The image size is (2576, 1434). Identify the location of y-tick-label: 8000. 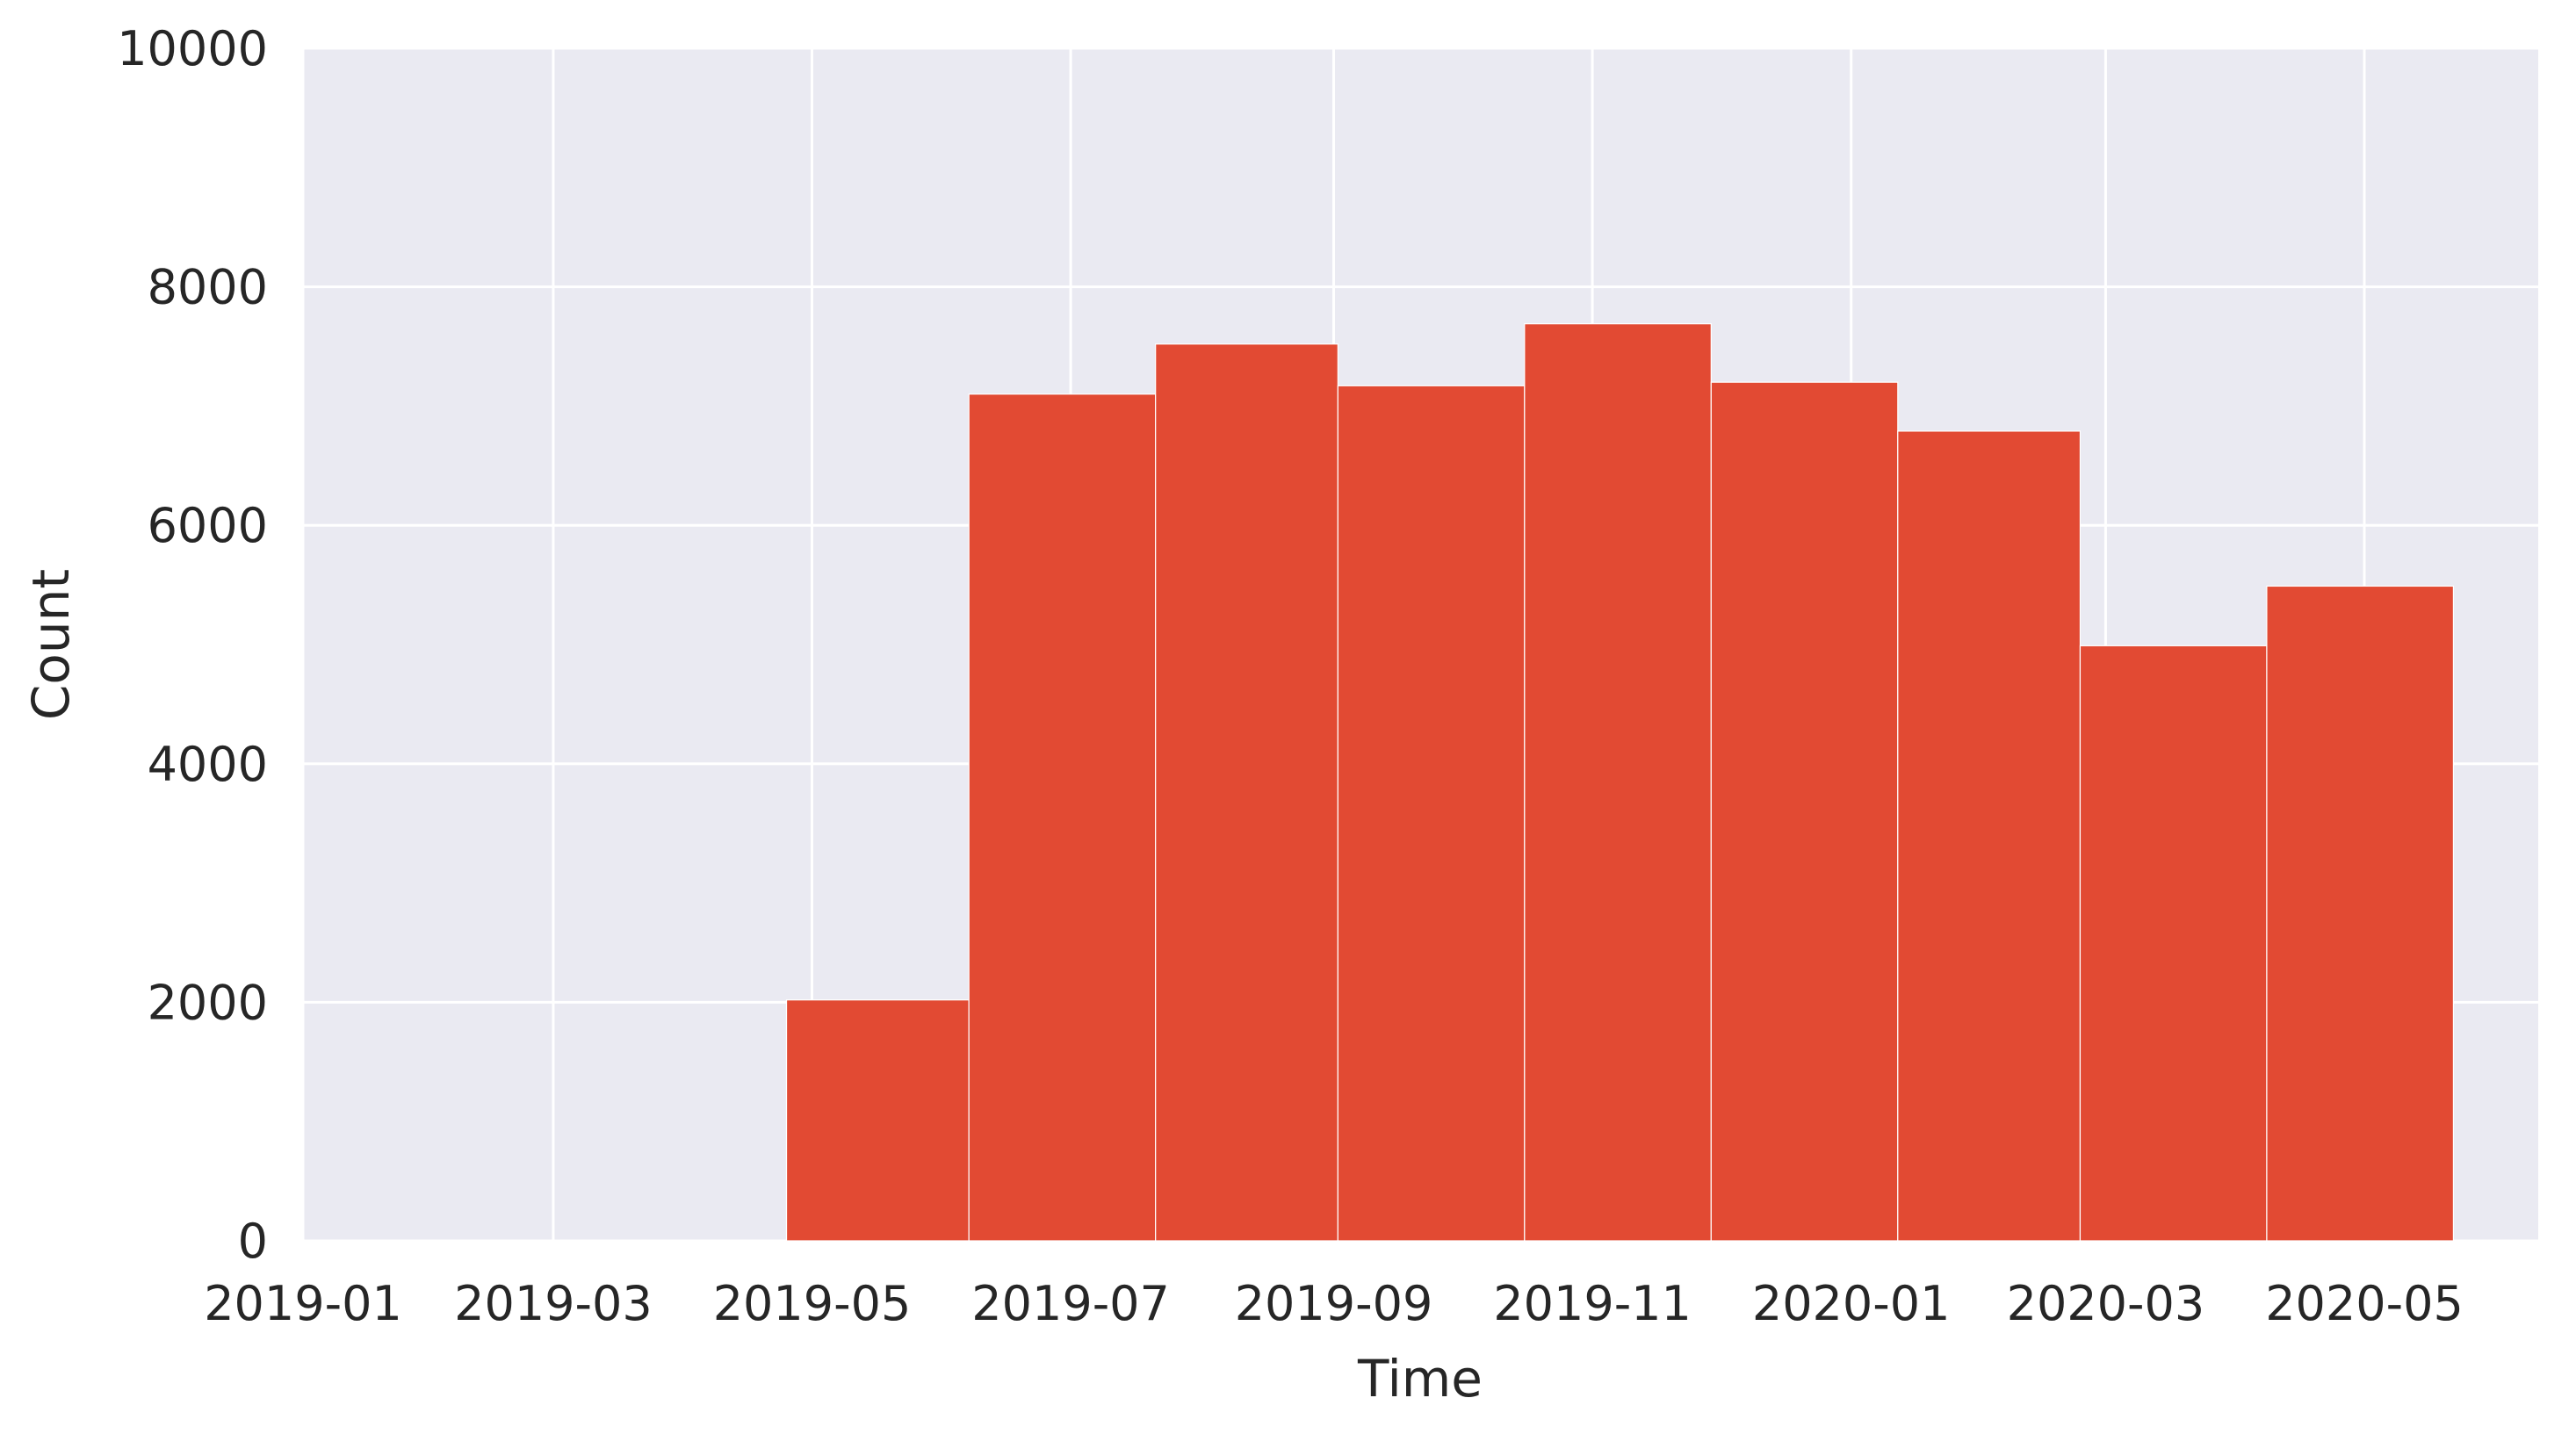
(208, 287).